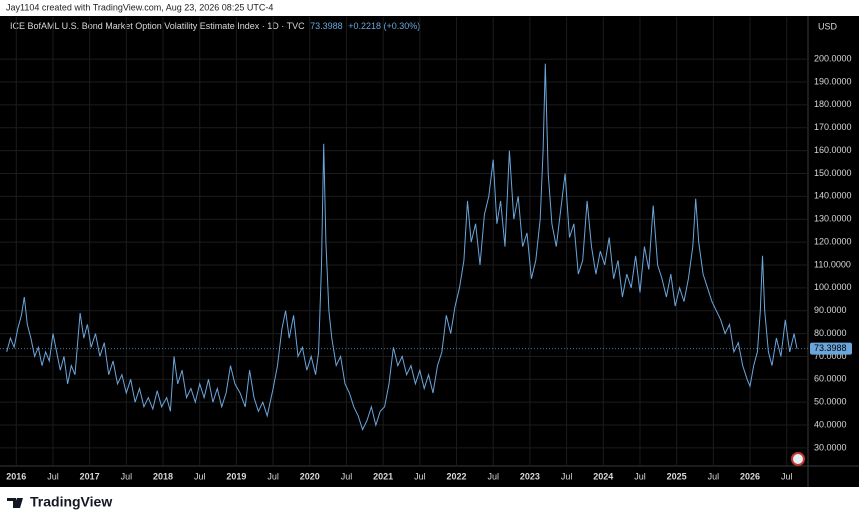  Describe the element at coordinates (384, 26) in the screenshot. I see `change: +0.2218 (+0.30%)` at that location.